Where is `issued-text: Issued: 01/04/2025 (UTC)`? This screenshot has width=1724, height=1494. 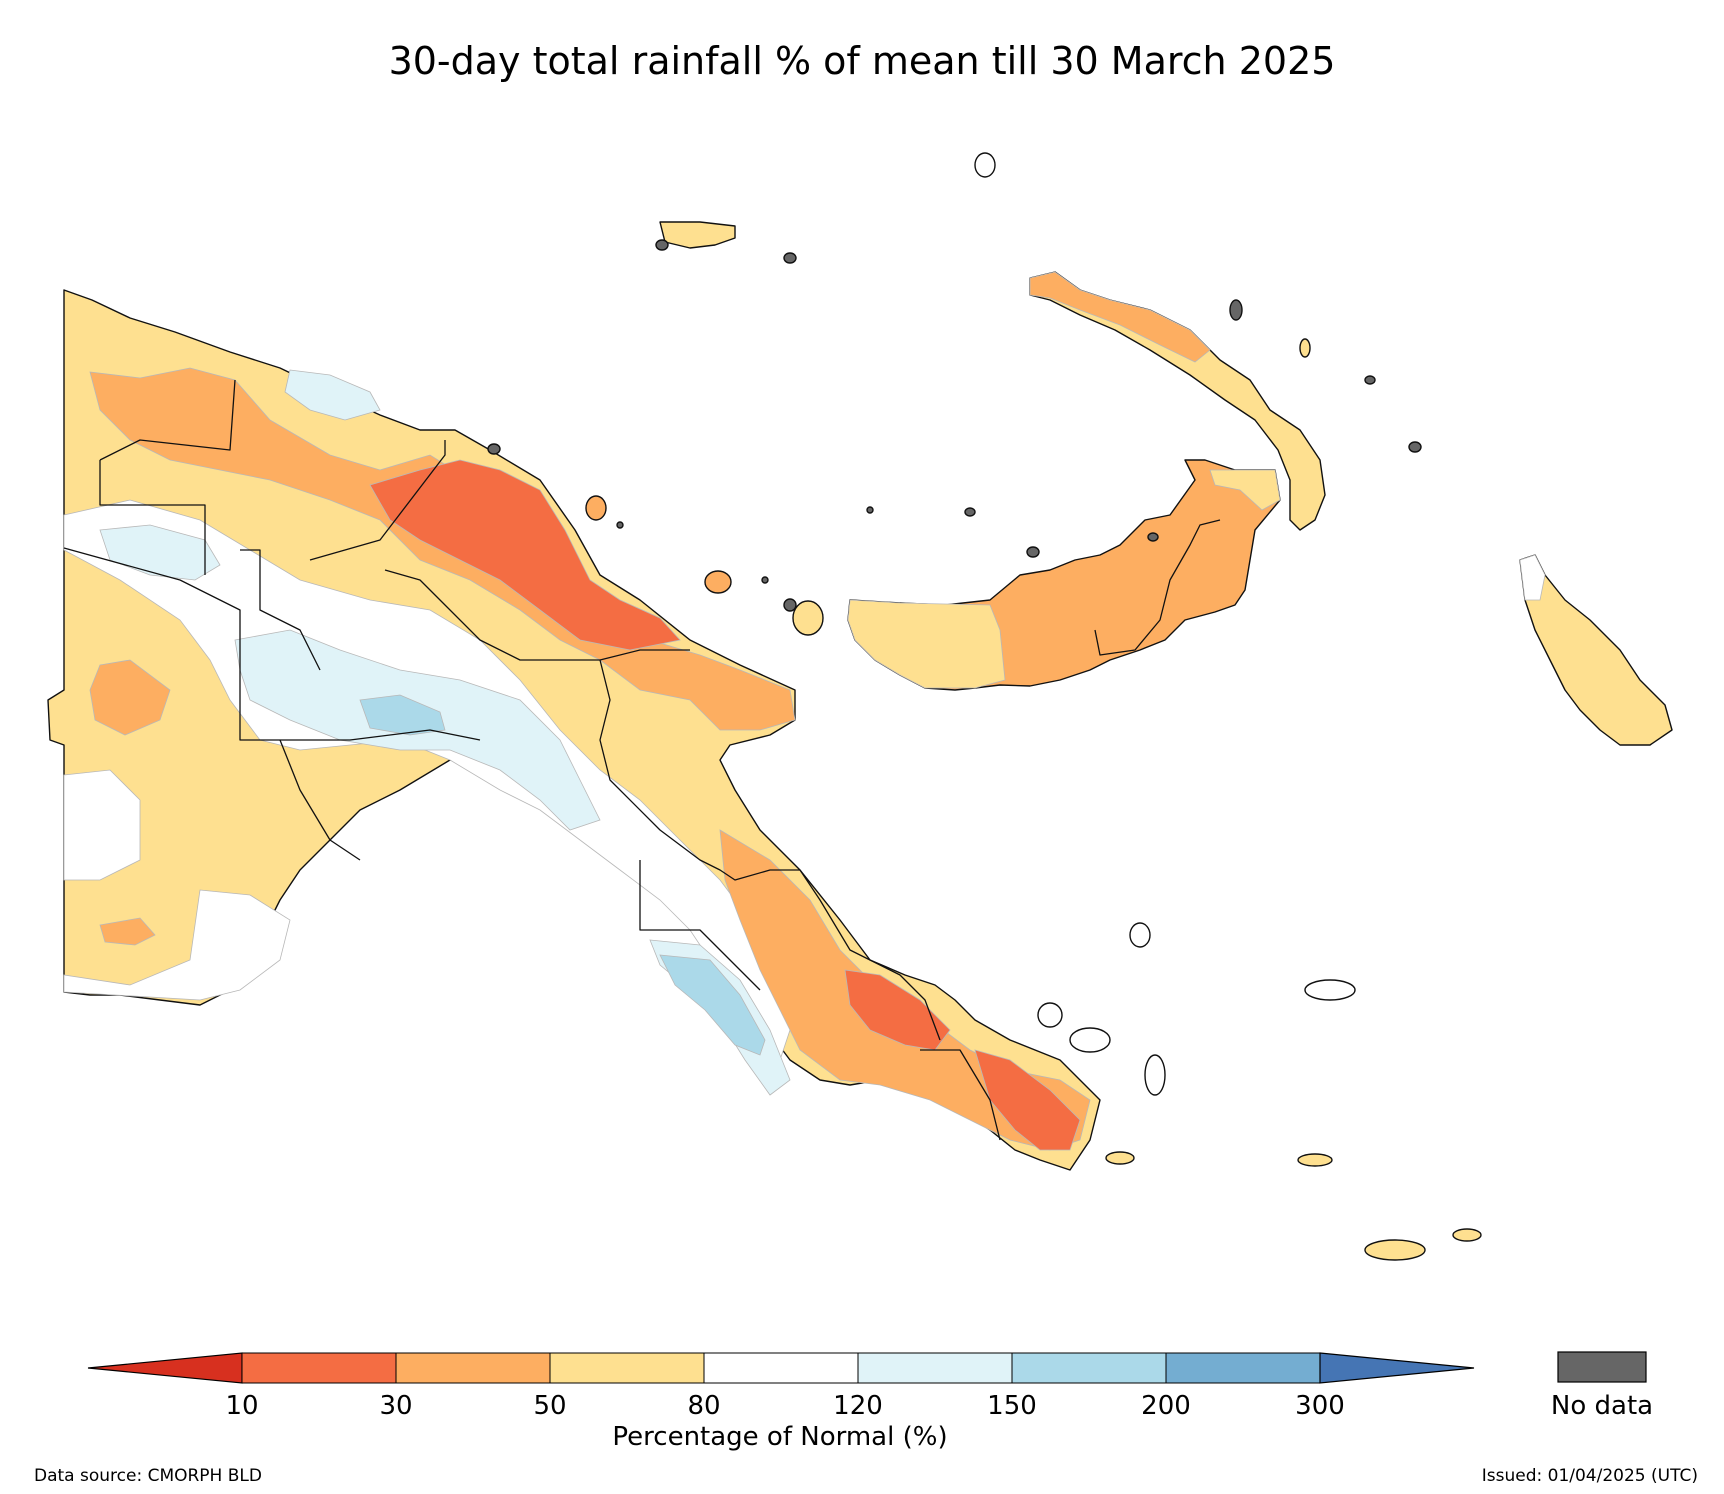 issued-text: Issued: 01/04/2025 (UTC) is located at coordinates (1590, 1476).